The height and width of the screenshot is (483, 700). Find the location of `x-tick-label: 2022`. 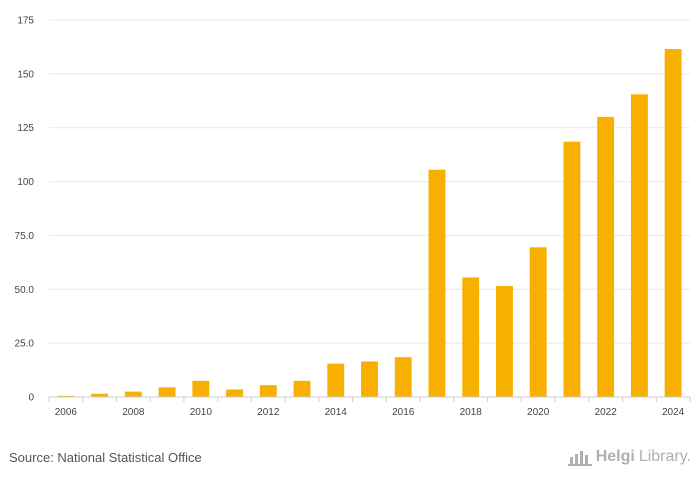

x-tick-label: 2022 is located at coordinates (606, 412).